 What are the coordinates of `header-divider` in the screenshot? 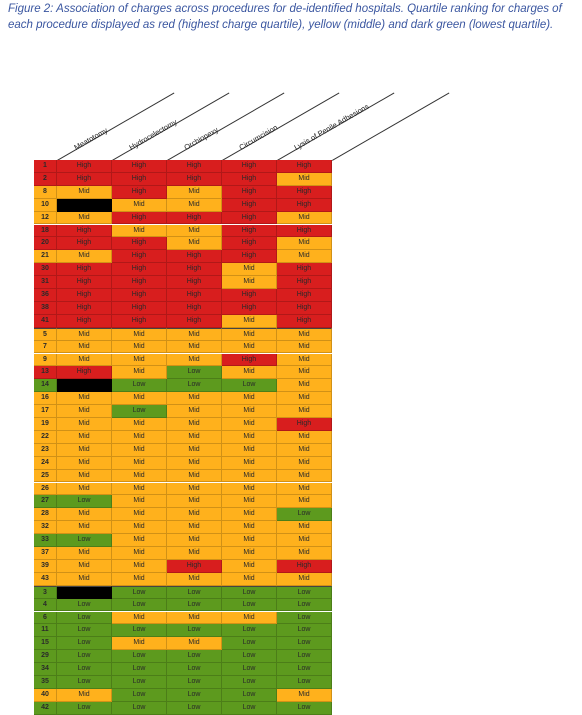 It's located at (391, 126).